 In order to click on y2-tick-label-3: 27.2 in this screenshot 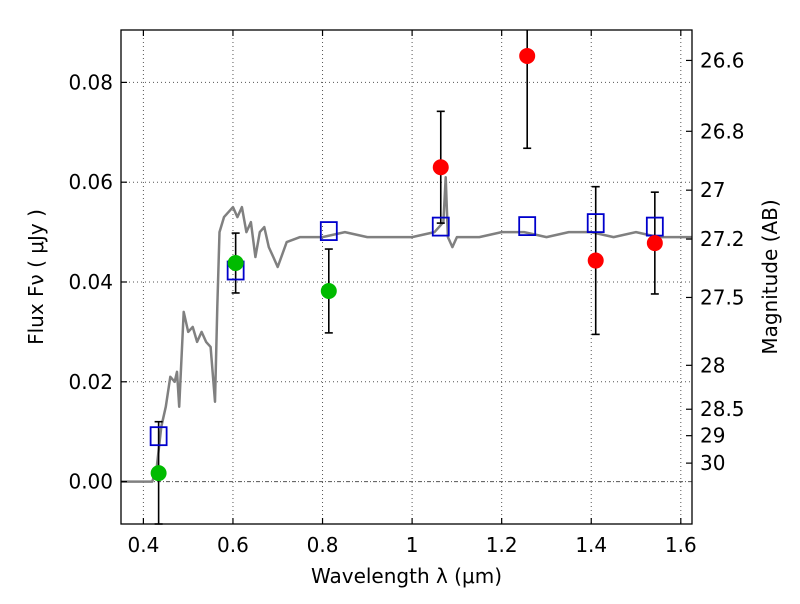, I will do `click(722, 239)`.